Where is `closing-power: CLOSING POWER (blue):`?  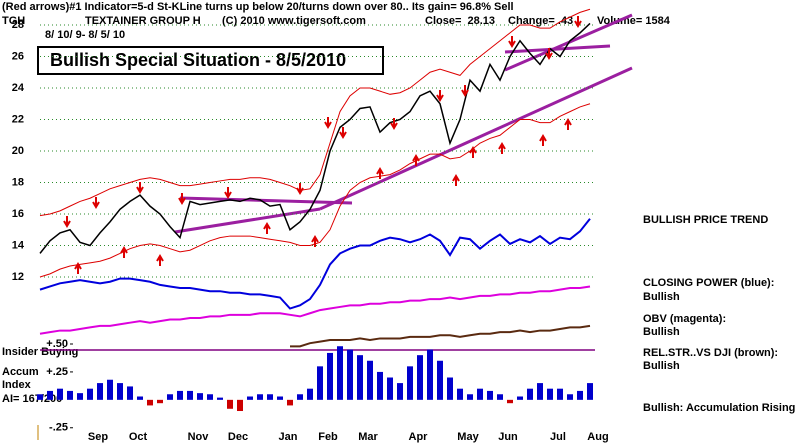 closing-power: CLOSING POWER (blue): is located at coordinates (708, 283).